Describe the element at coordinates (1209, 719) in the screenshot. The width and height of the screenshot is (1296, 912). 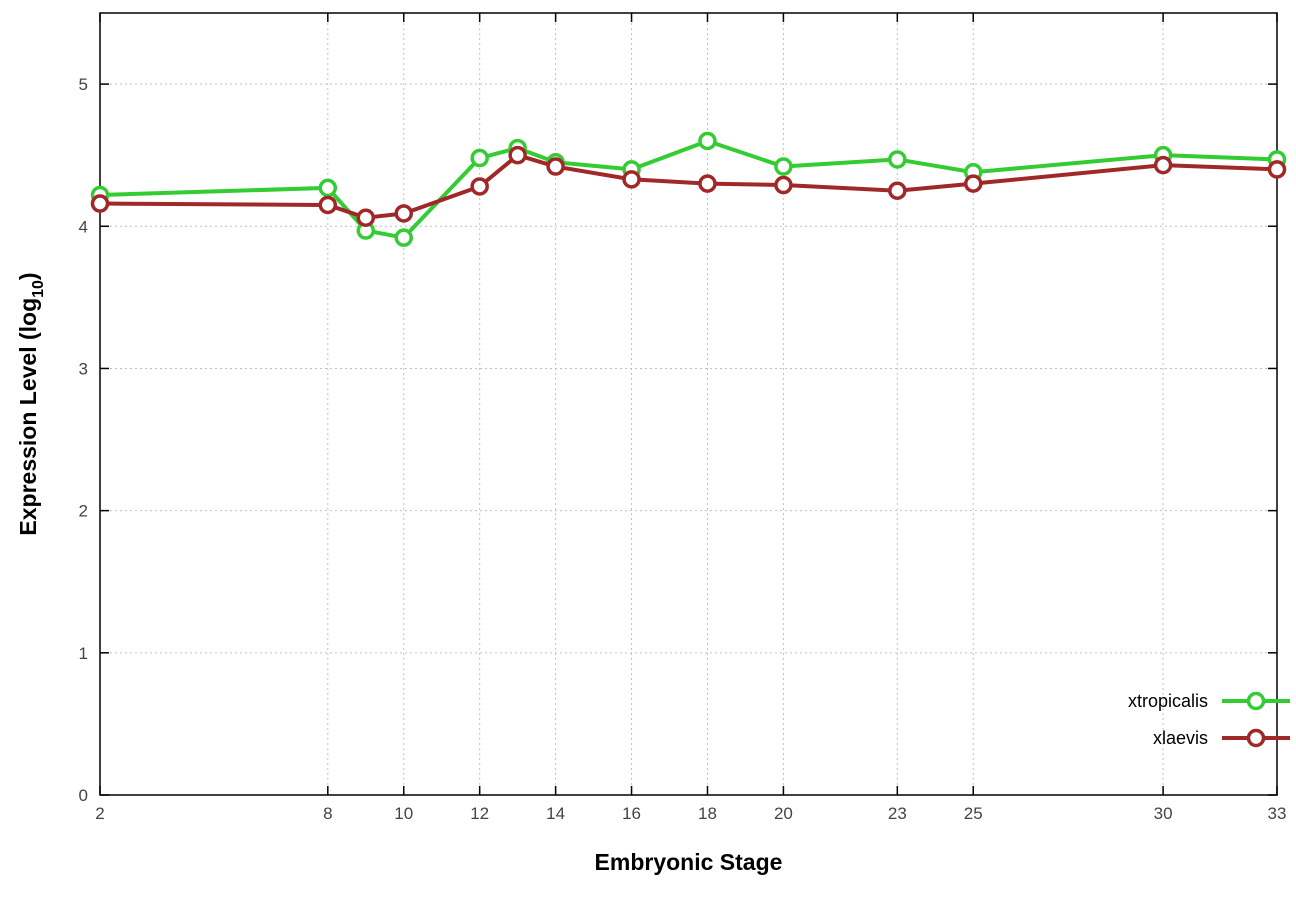
I see `legend: xtropicalis xlaevis` at that location.